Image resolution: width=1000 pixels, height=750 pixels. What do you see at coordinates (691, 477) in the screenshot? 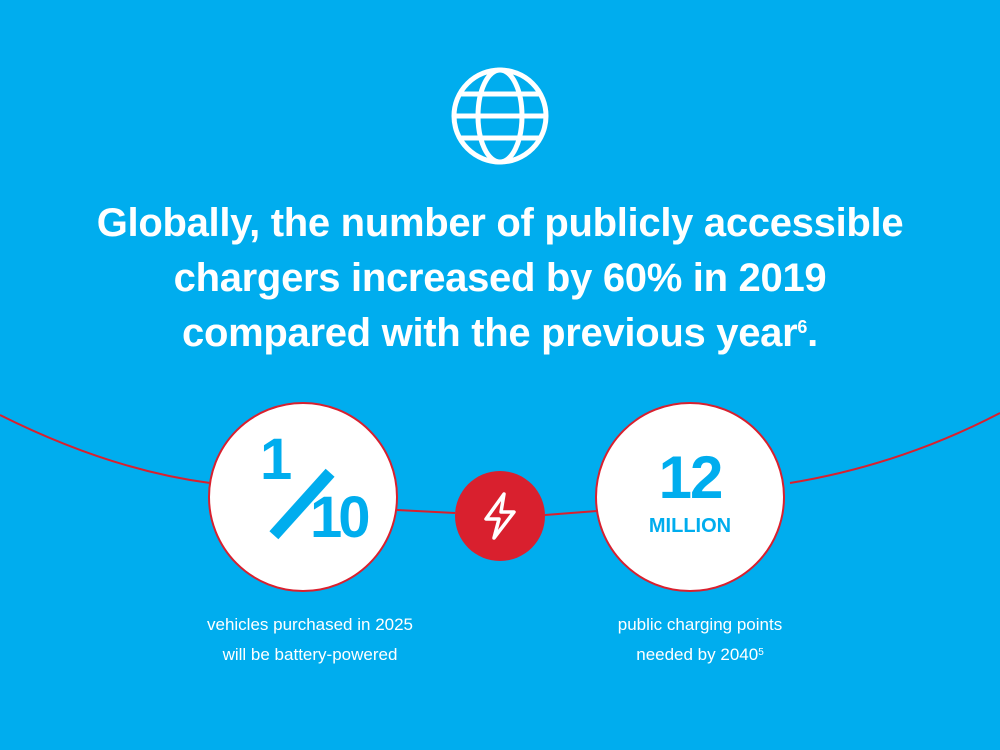
I see `stat-number: 12` at bounding box center [691, 477].